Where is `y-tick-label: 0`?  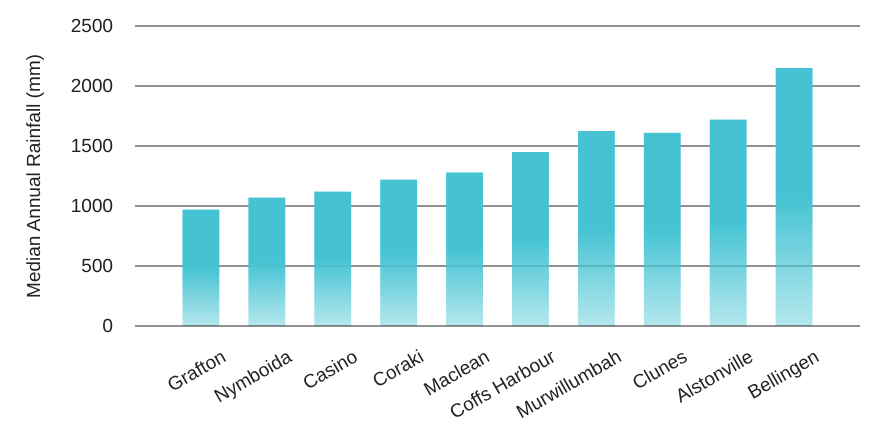 y-tick-label: 0 is located at coordinates (107, 327).